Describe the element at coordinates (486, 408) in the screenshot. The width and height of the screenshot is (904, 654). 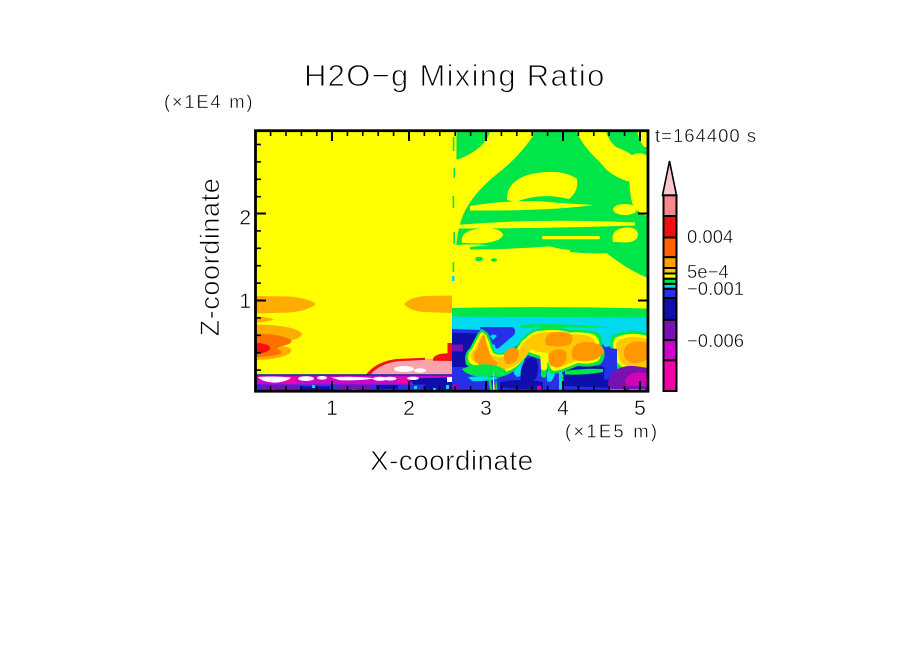
I see `svg-text: 3` at that location.